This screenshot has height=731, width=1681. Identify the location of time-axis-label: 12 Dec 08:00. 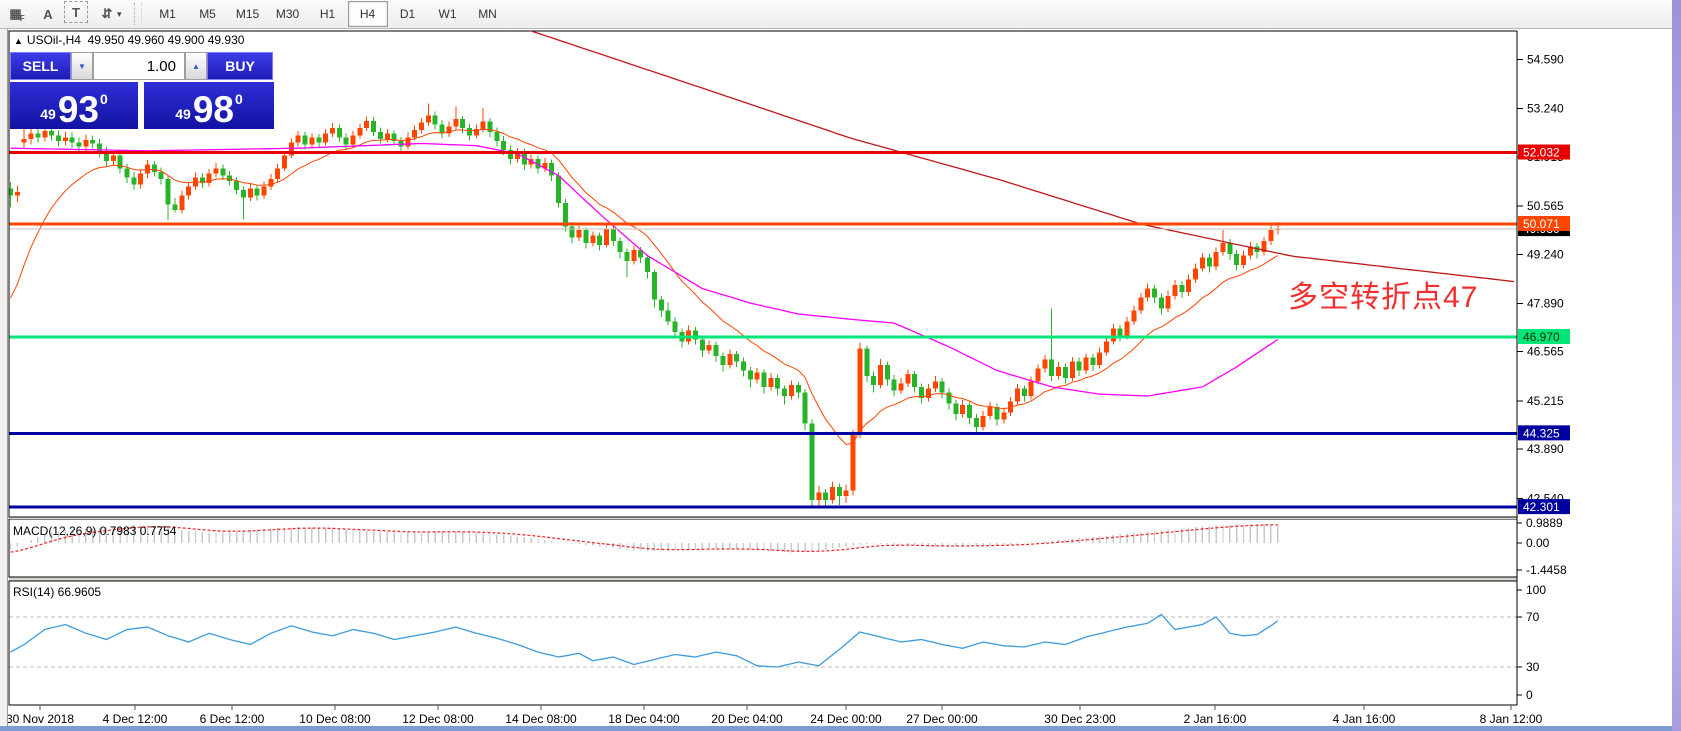
(438, 719).